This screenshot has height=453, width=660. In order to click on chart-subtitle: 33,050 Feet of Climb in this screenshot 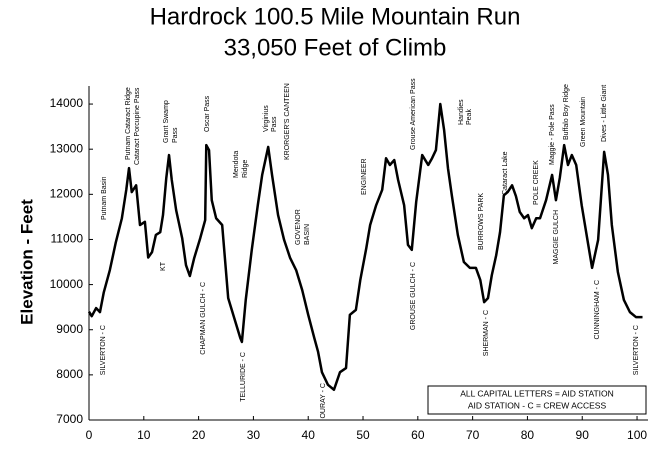, I will do `click(335, 47)`.